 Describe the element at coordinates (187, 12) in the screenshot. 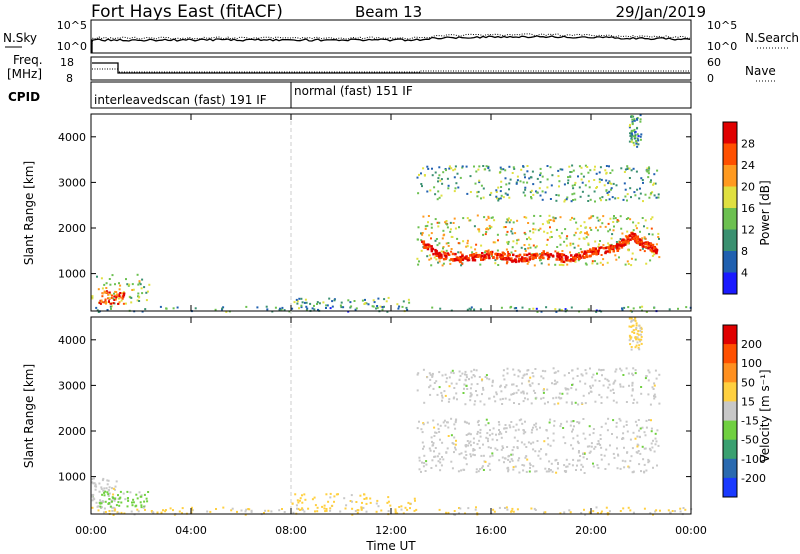

I see `station-title: Fort Hays East (fitACF)` at that location.